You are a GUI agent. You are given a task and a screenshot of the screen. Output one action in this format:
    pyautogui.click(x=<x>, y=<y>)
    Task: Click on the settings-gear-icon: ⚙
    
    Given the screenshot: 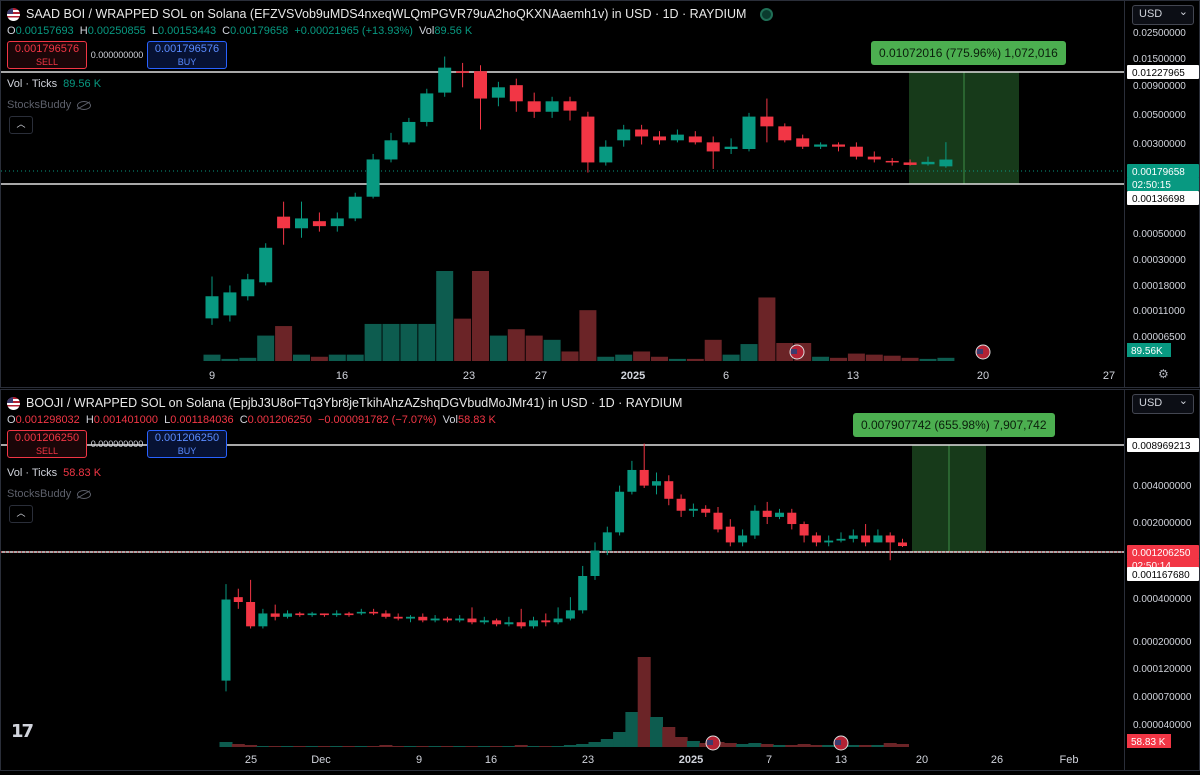 What is the action you would take?
    pyautogui.click(x=1163, y=374)
    